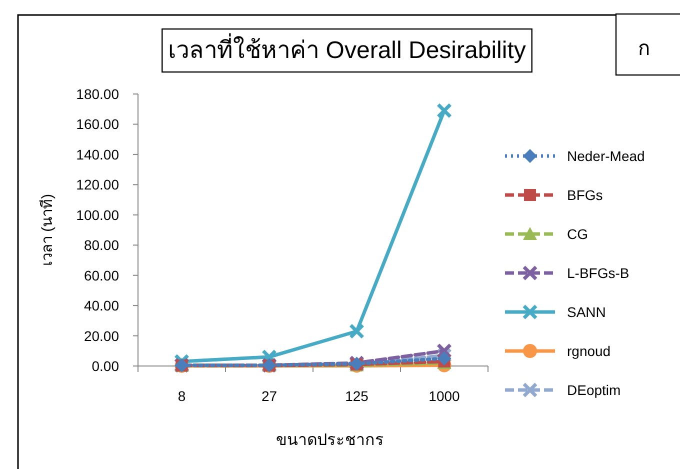 Image resolution: width=680 pixels, height=469 pixels. I want to click on legend-label: L-BFGs-B, so click(598, 273).